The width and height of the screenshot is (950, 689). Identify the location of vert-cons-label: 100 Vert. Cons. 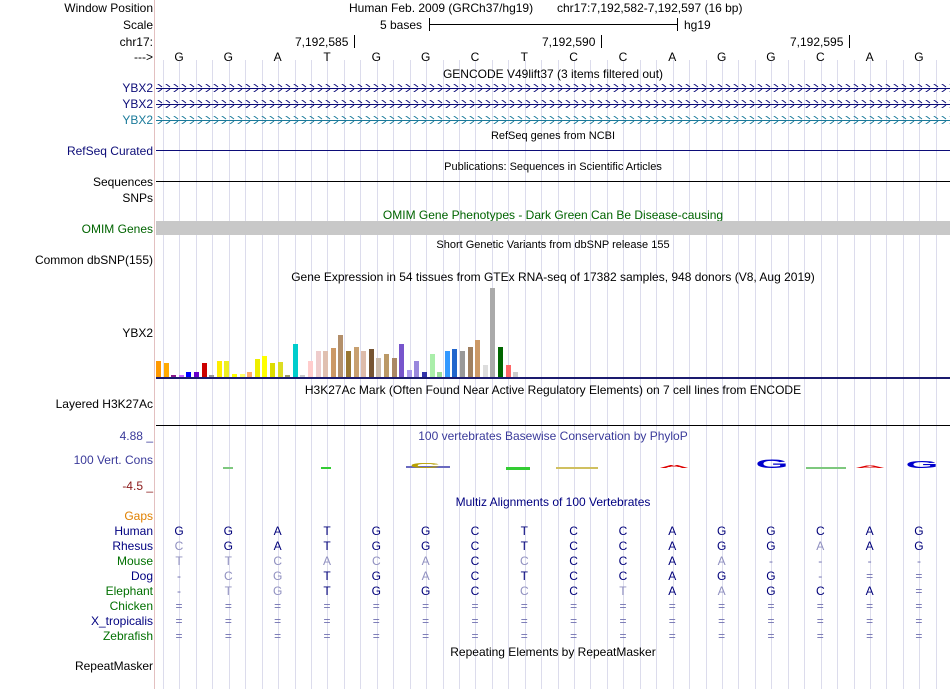
(113, 460).